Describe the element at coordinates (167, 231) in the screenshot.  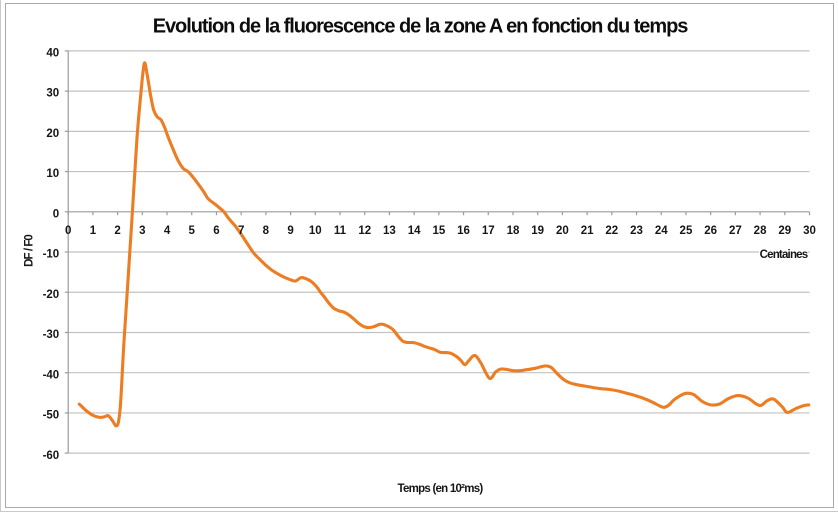
I see `svg-text: 4` at that location.